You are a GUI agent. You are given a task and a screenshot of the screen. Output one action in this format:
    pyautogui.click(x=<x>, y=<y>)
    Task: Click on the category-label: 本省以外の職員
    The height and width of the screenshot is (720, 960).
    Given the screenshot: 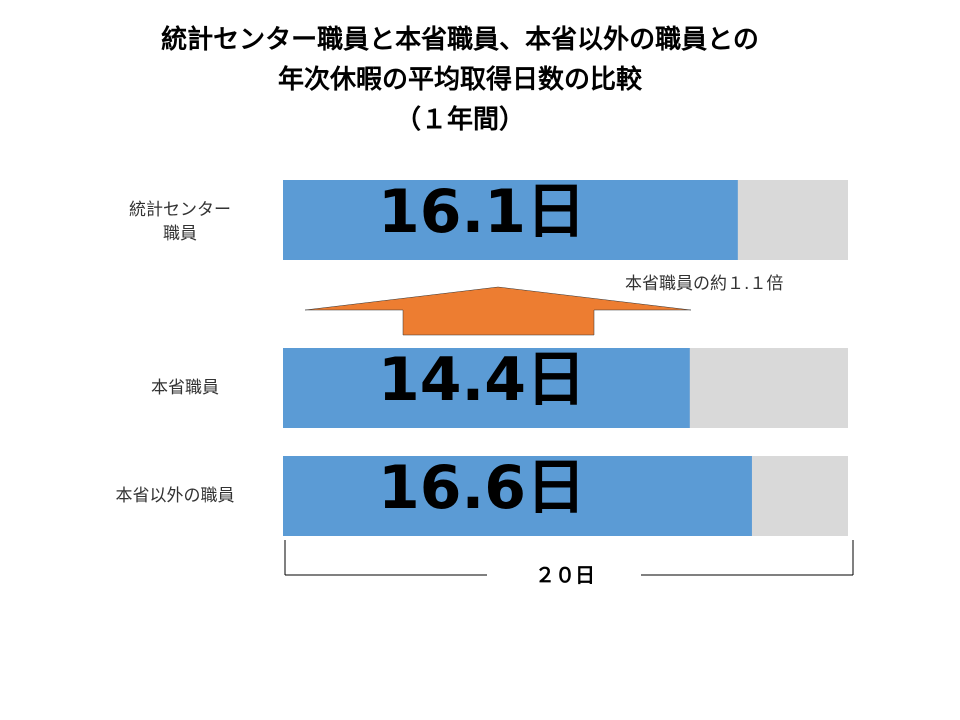 What is the action you would take?
    pyautogui.click(x=175, y=496)
    